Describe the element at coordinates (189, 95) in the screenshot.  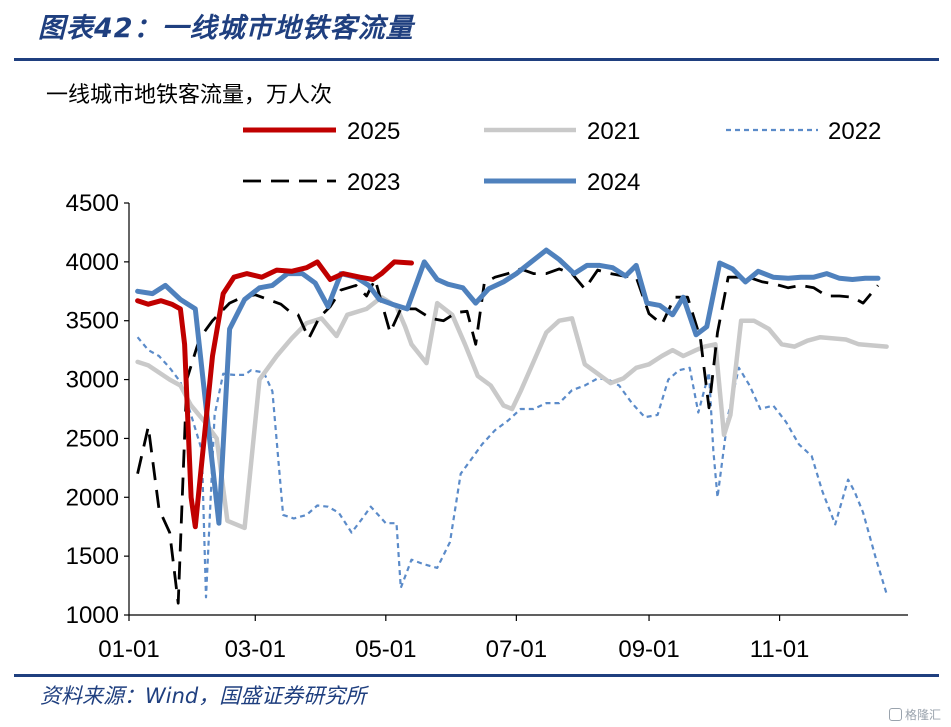
I see `chart-title: 一线城市地铁客流量，万人次` at that location.